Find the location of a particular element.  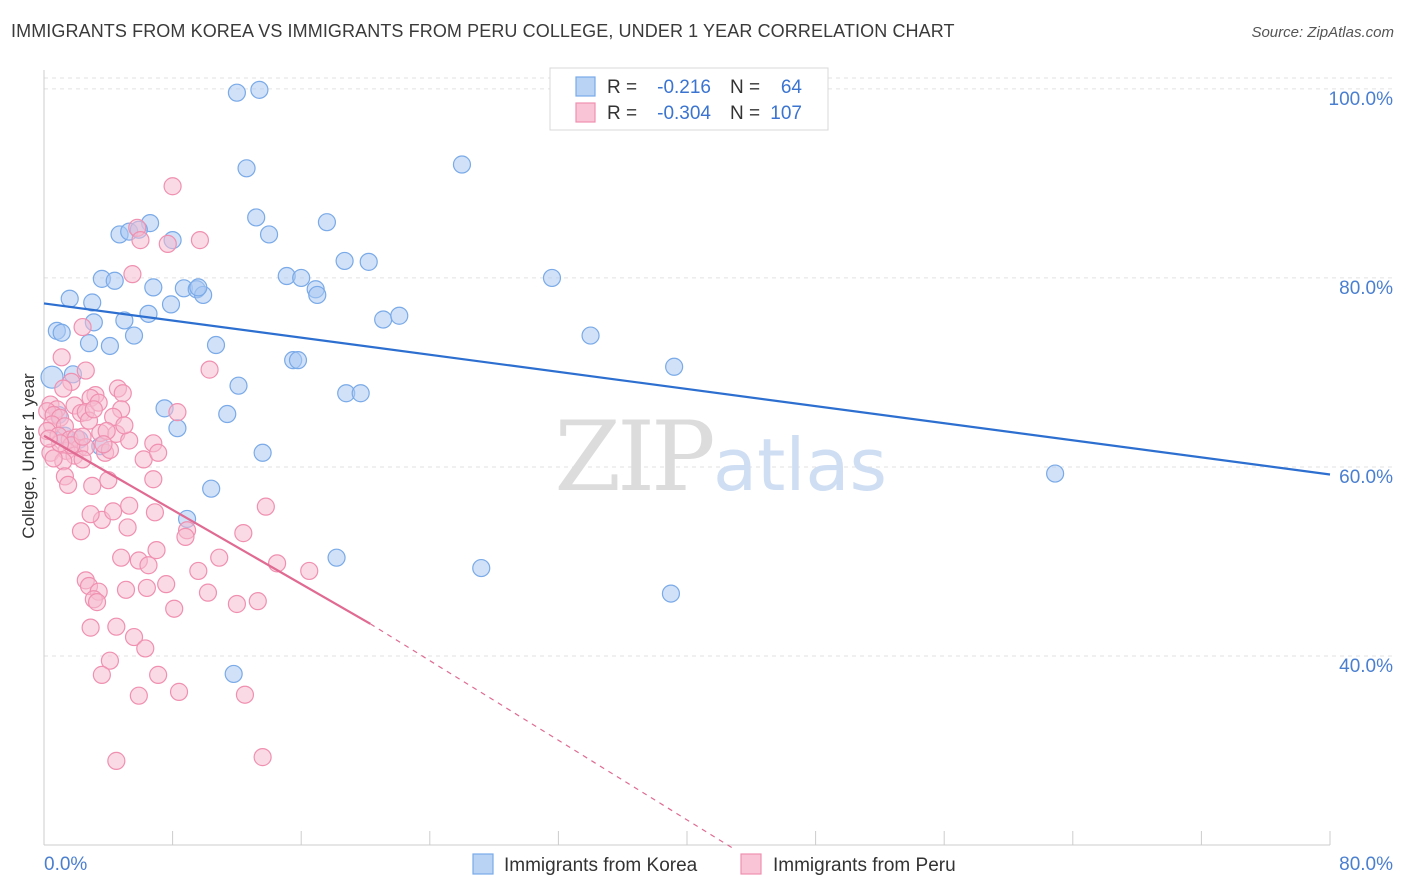

y-tick-label-2: 60.0% is located at coordinates (1366, 477).